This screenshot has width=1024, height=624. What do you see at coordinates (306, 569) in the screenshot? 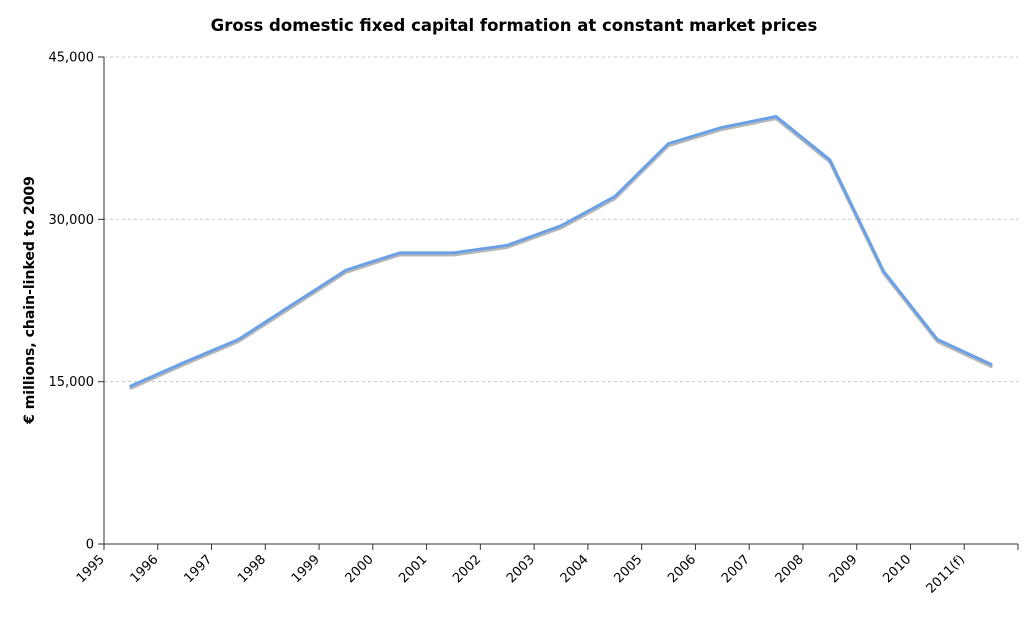
I see `x-tick-label: 1999` at bounding box center [306, 569].